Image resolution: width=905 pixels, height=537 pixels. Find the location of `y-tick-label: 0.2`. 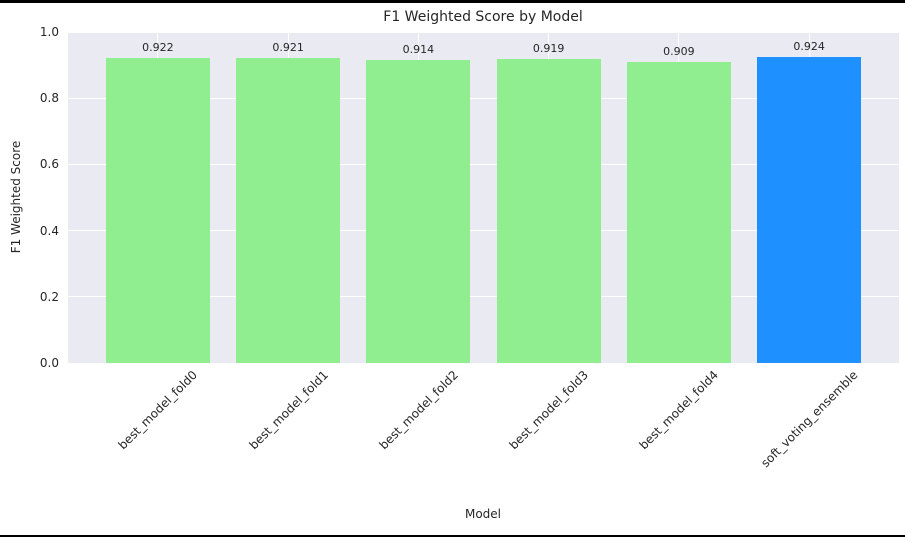

y-tick-label: 0.2 is located at coordinates (49, 296).